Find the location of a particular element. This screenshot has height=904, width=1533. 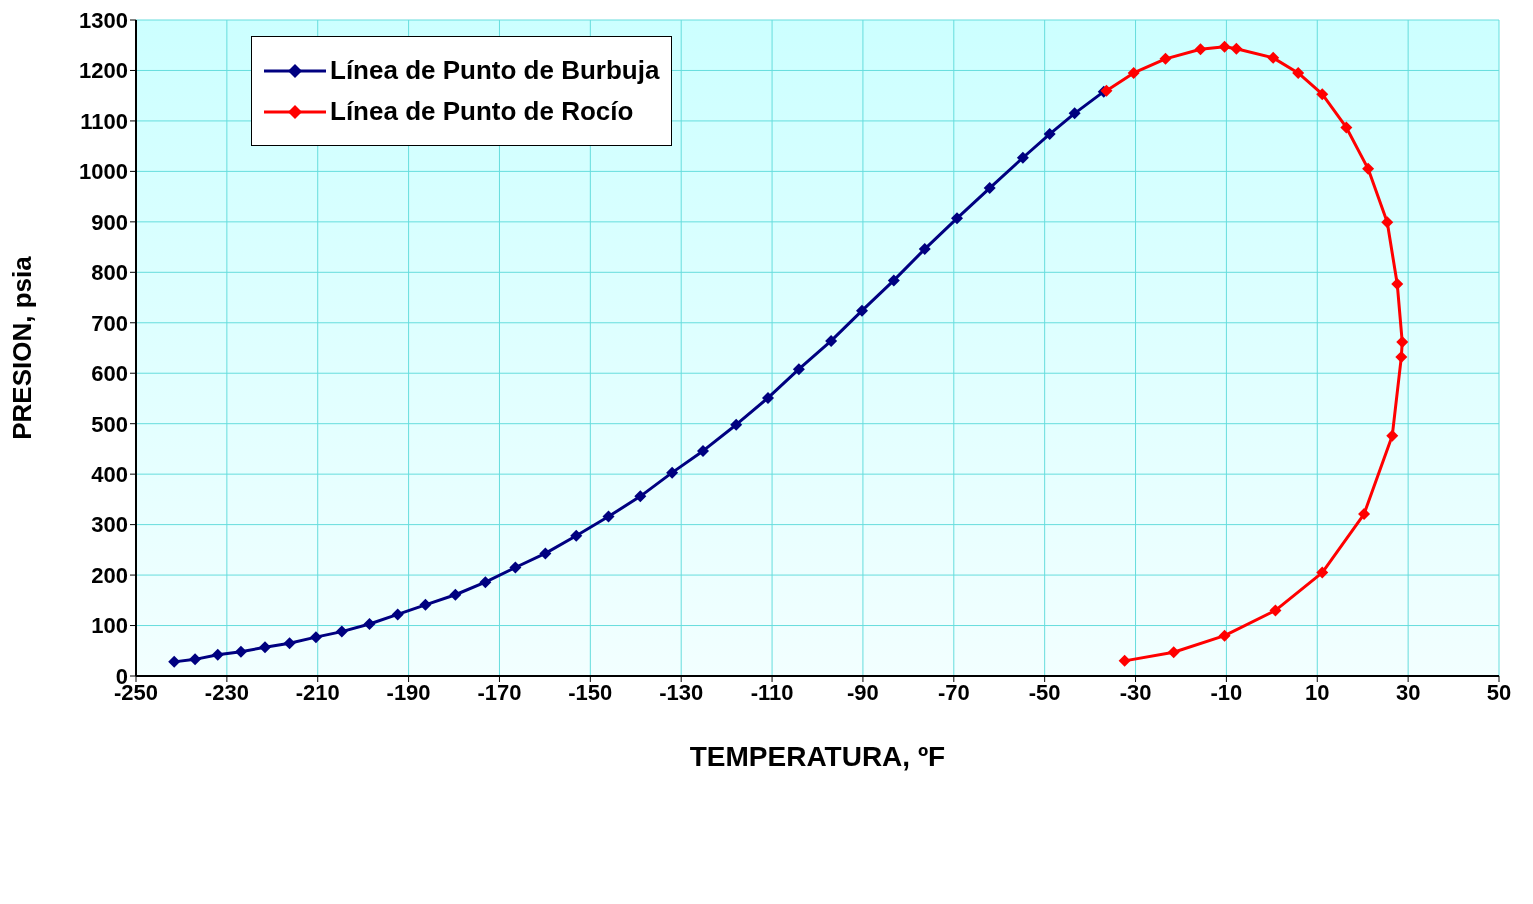

x-tick-label: -190 is located at coordinates (408, 692).